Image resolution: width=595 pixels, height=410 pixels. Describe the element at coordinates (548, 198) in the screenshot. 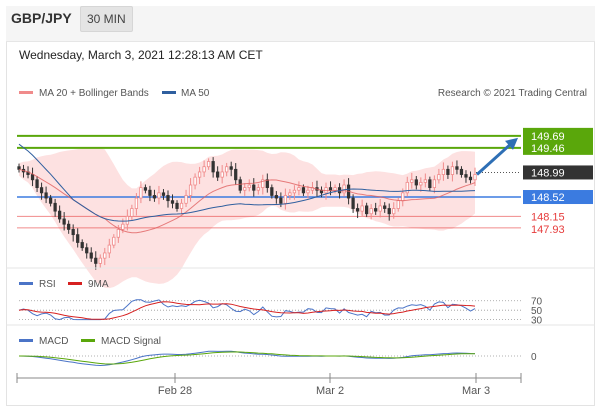

I see `pivot-label: 148.52` at that location.